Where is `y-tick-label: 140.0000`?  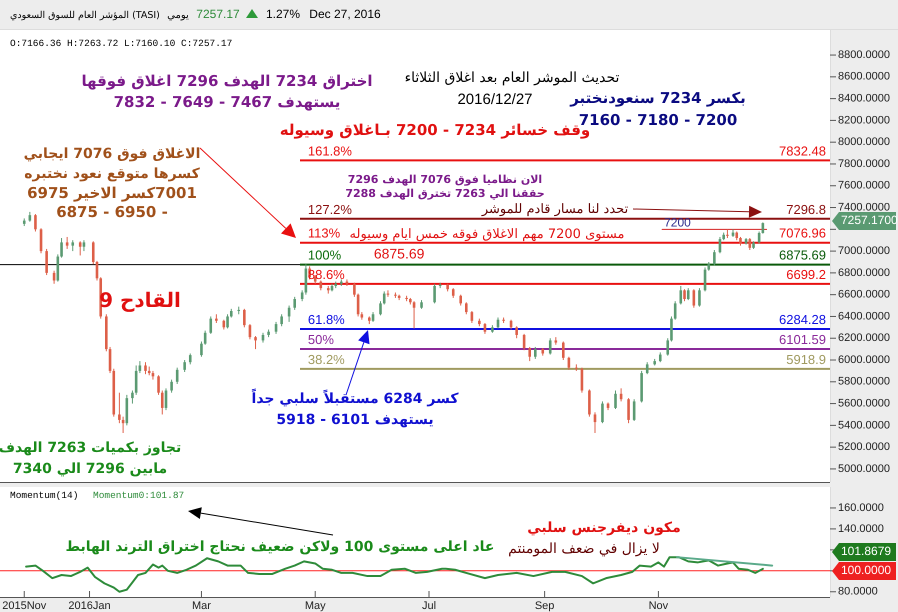 y-tick-label: 140.0000 is located at coordinates (861, 528).